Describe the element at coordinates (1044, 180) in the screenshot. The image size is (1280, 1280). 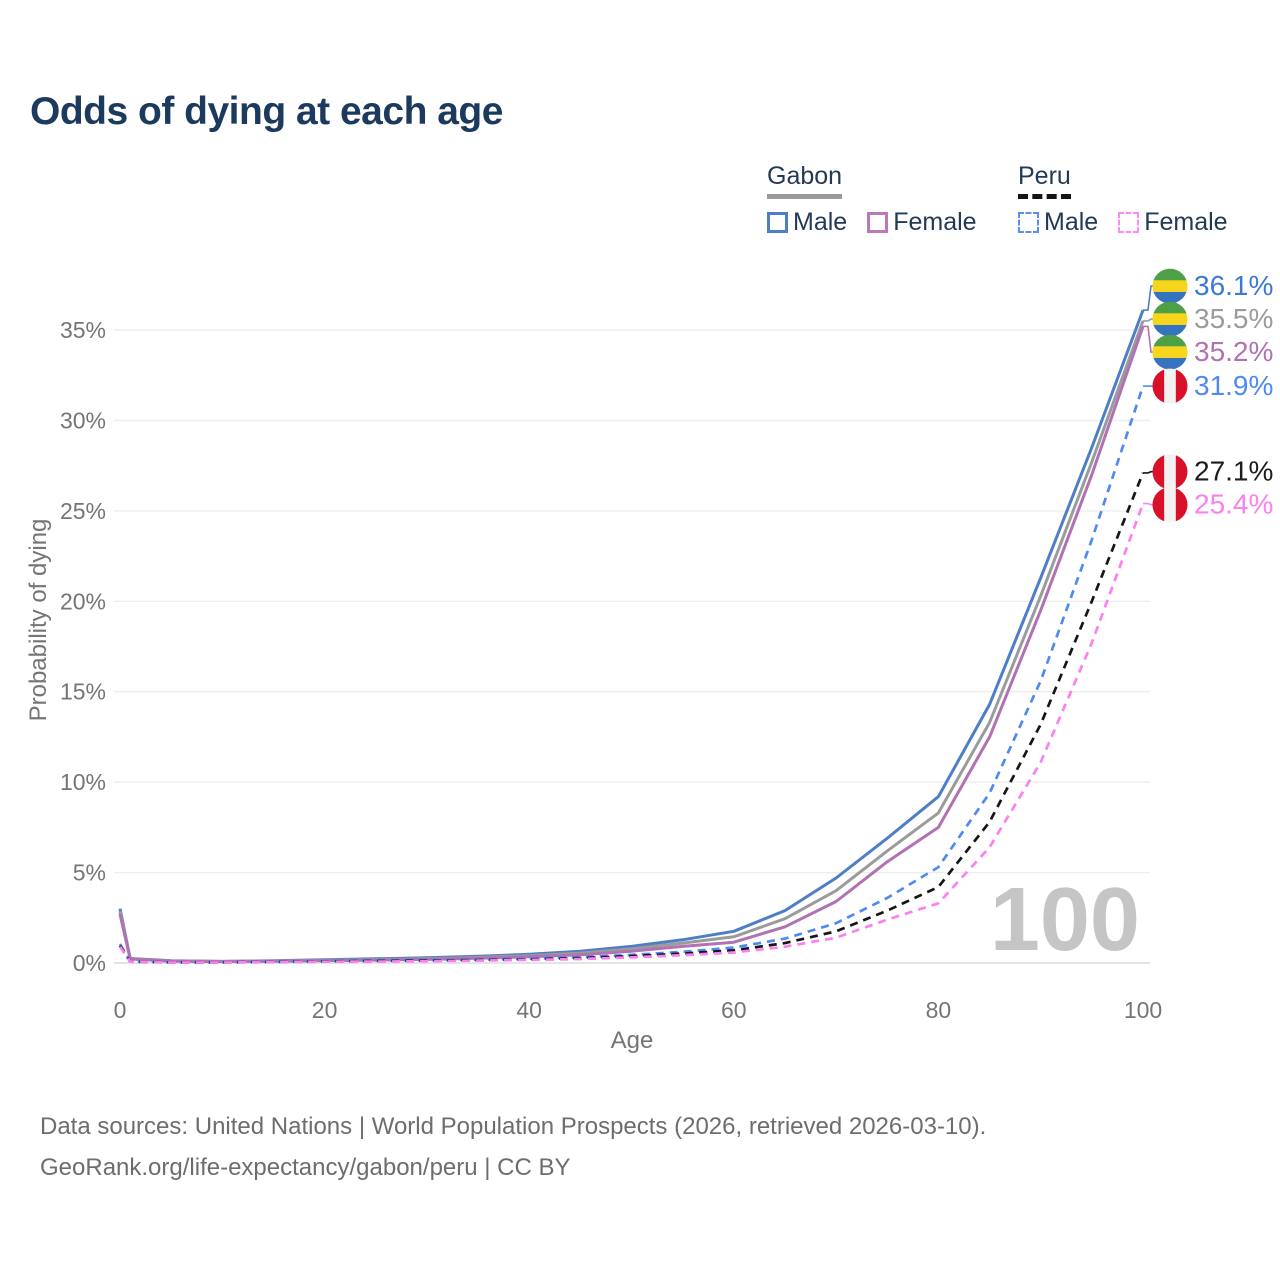
I see `legend-country-peru: Peru` at that location.